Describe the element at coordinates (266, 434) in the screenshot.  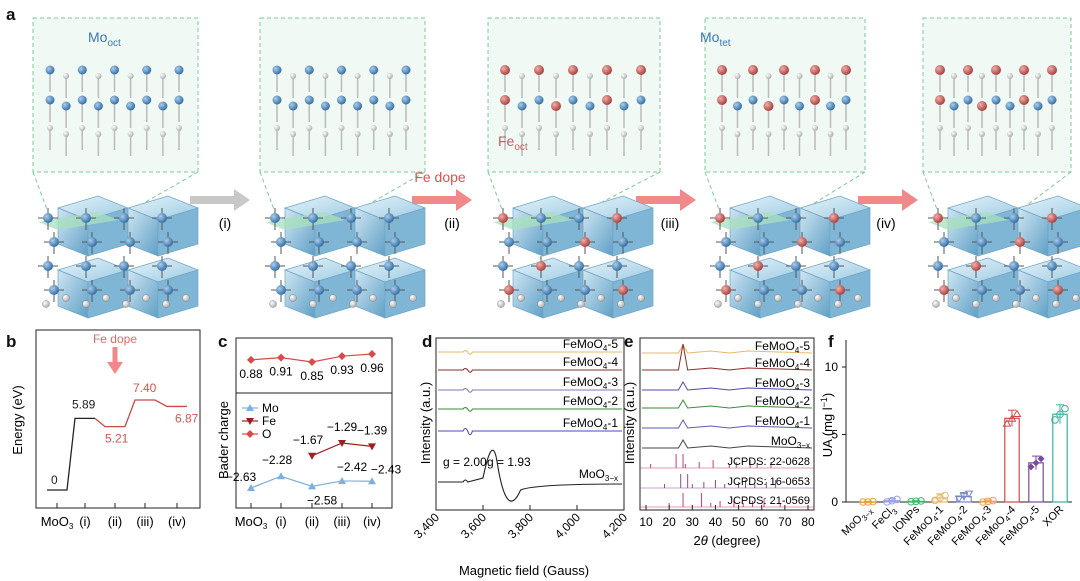
I see `legend-label-o: O` at that location.